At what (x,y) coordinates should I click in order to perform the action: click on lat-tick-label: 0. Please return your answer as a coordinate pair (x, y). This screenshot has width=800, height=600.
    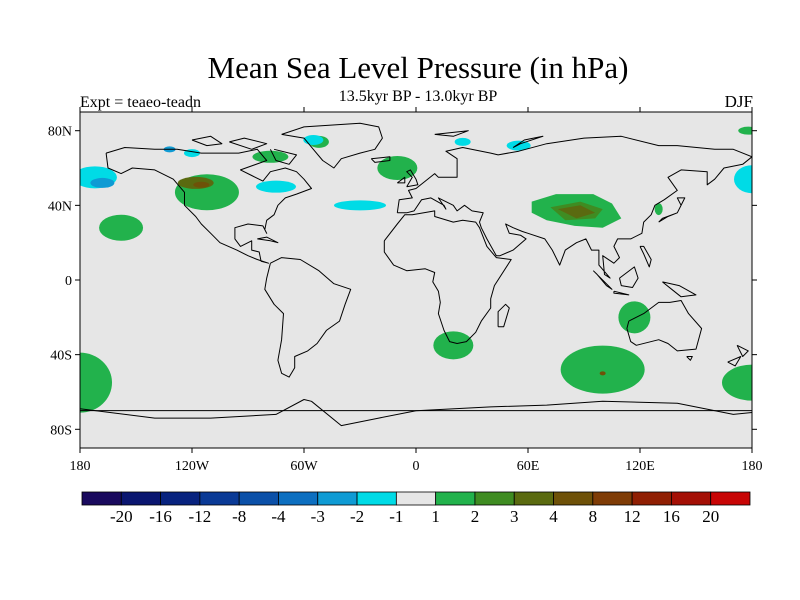
    Looking at the image, I should click on (68, 281).